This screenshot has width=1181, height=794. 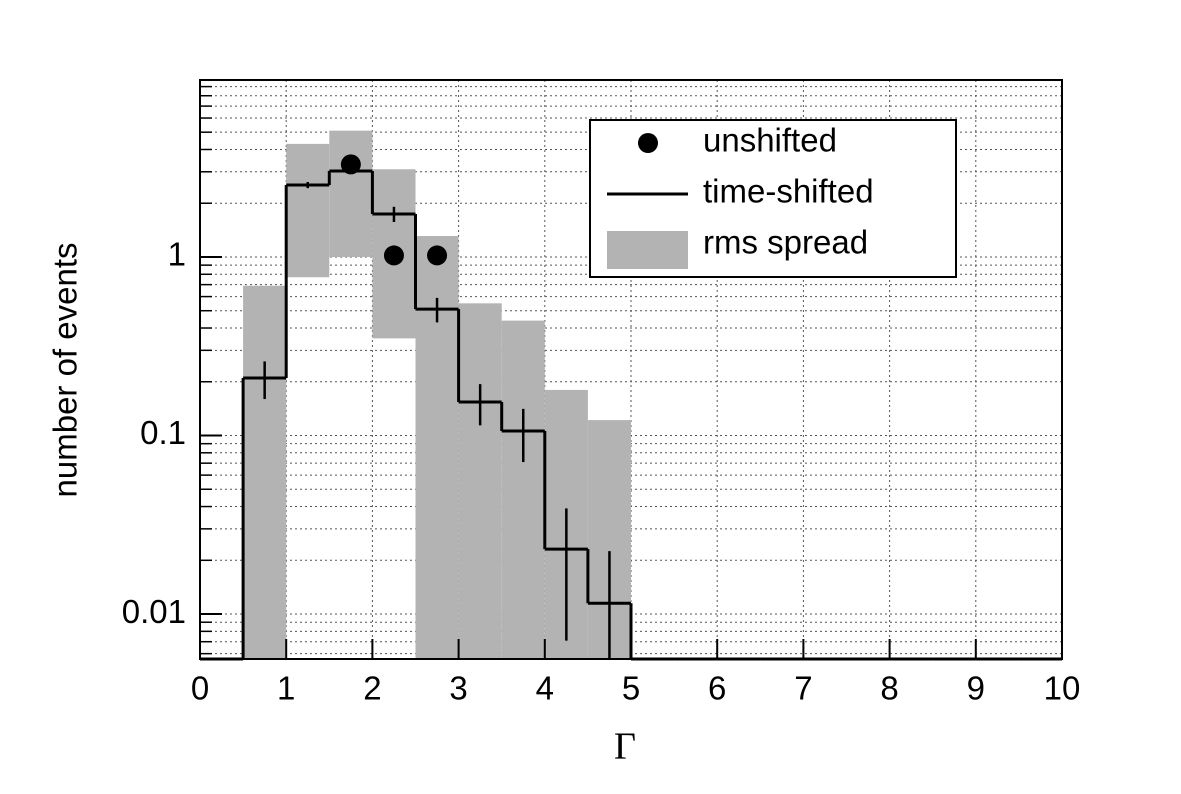 What do you see at coordinates (177, 254) in the screenshot?
I see `y-tick-label: 1` at bounding box center [177, 254].